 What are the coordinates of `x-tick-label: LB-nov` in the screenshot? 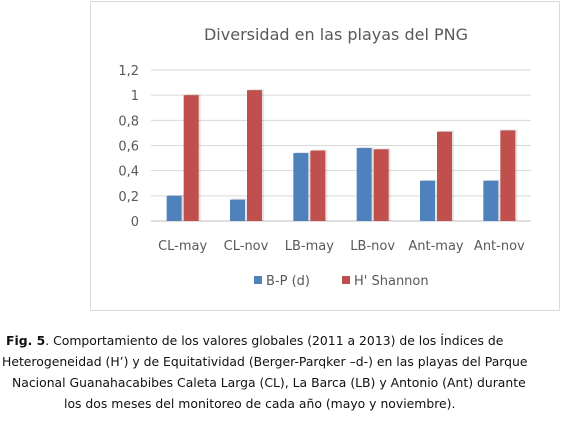 It's located at (372, 246).